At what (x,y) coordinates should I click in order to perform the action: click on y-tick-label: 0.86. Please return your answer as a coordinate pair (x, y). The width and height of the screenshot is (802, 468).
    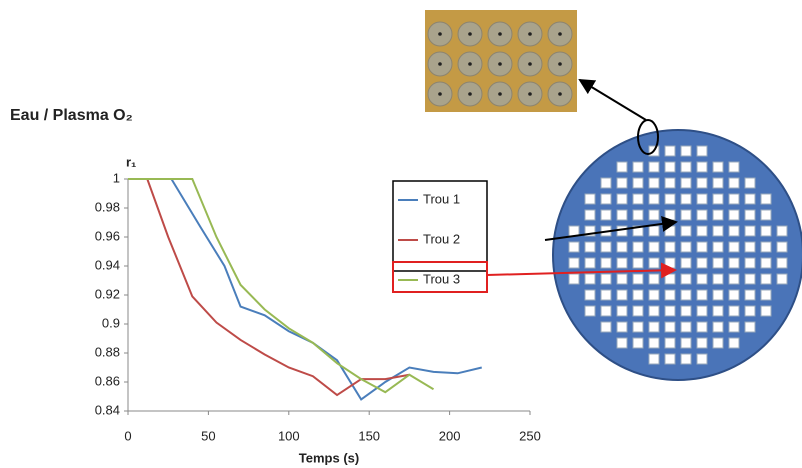
    Looking at the image, I should click on (107, 380).